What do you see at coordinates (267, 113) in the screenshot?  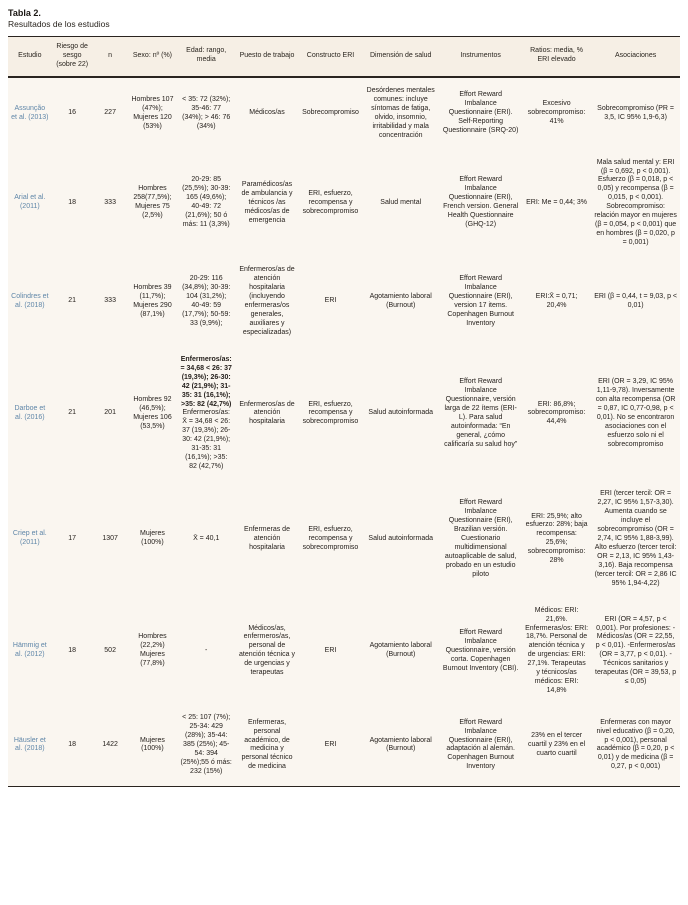 I see `cell-puesto: Médicos/as` at bounding box center [267, 113].